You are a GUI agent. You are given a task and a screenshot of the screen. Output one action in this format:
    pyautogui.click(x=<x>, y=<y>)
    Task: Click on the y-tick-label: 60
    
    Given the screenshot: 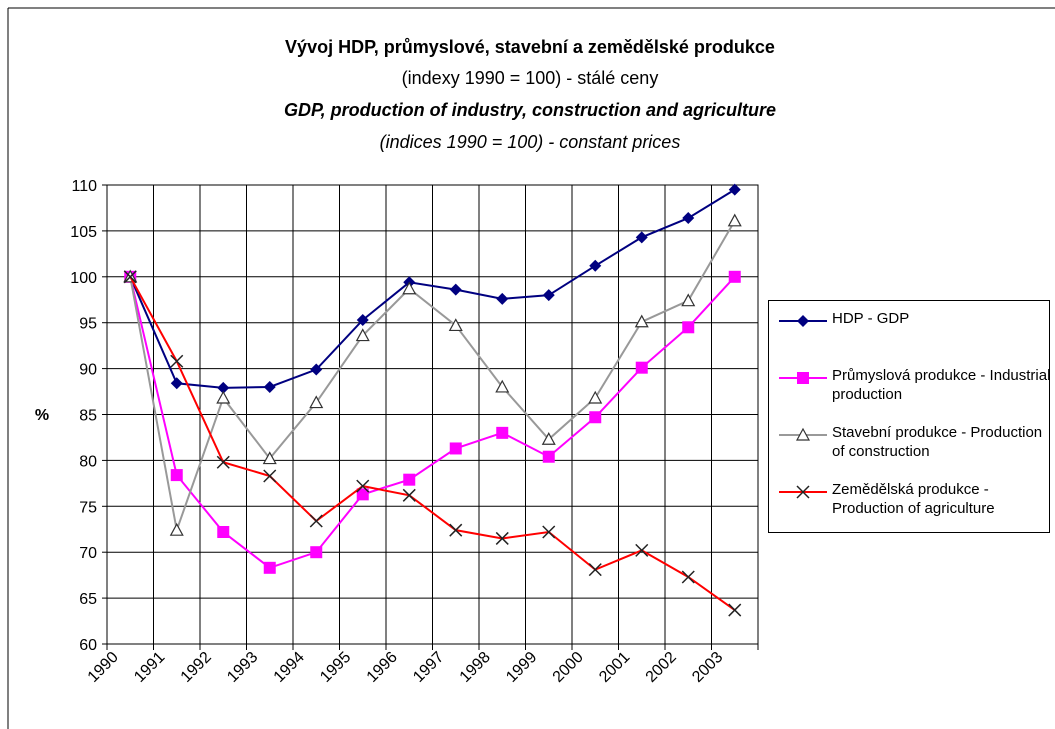 What is the action you would take?
    pyautogui.click(x=88, y=645)
    